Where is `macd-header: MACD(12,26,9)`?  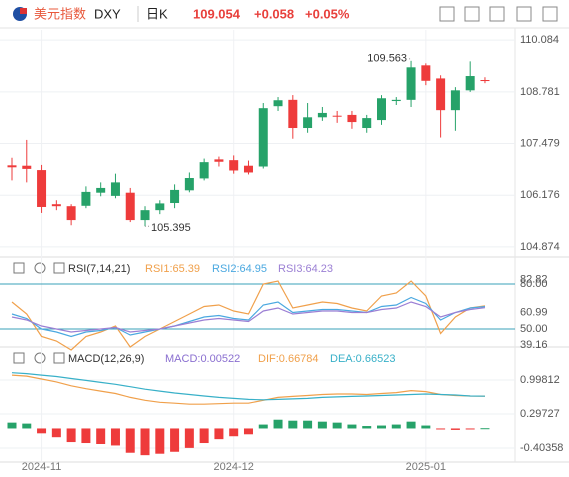 macd-header: MACD(12,26,9) is located at coordinates (78, 358).